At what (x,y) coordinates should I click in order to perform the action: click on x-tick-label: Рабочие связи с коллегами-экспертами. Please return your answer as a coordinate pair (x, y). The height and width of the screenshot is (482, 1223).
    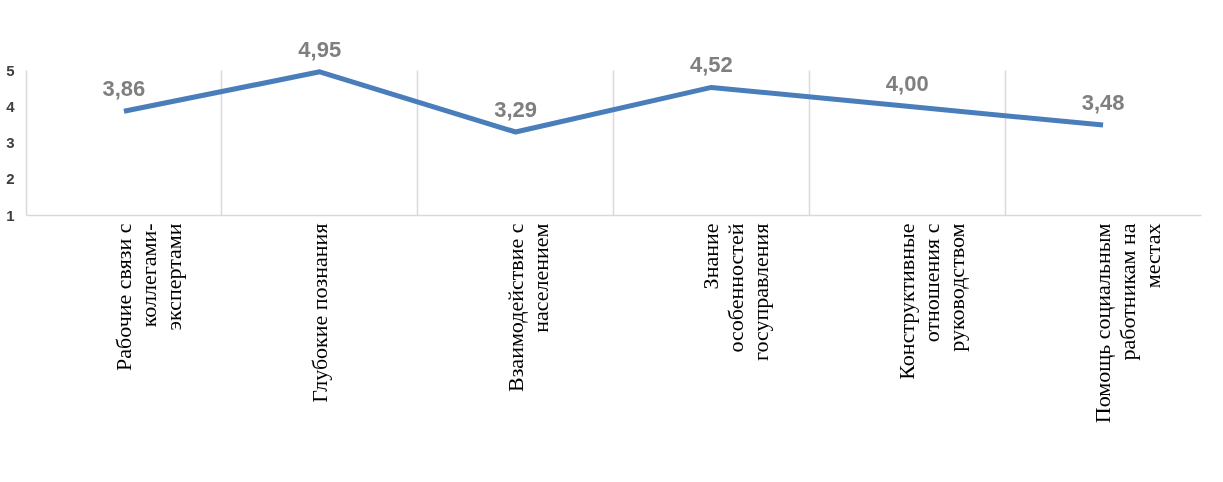
    Looking at the image, I should click on (148, 297).